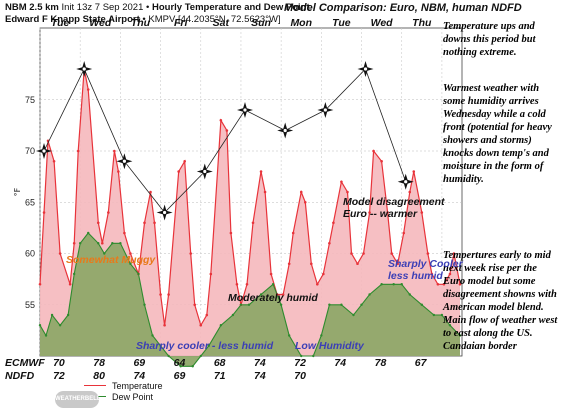 The image size is (562, 410). I want to click on ecmwf-value: 67, so click(420, 363).